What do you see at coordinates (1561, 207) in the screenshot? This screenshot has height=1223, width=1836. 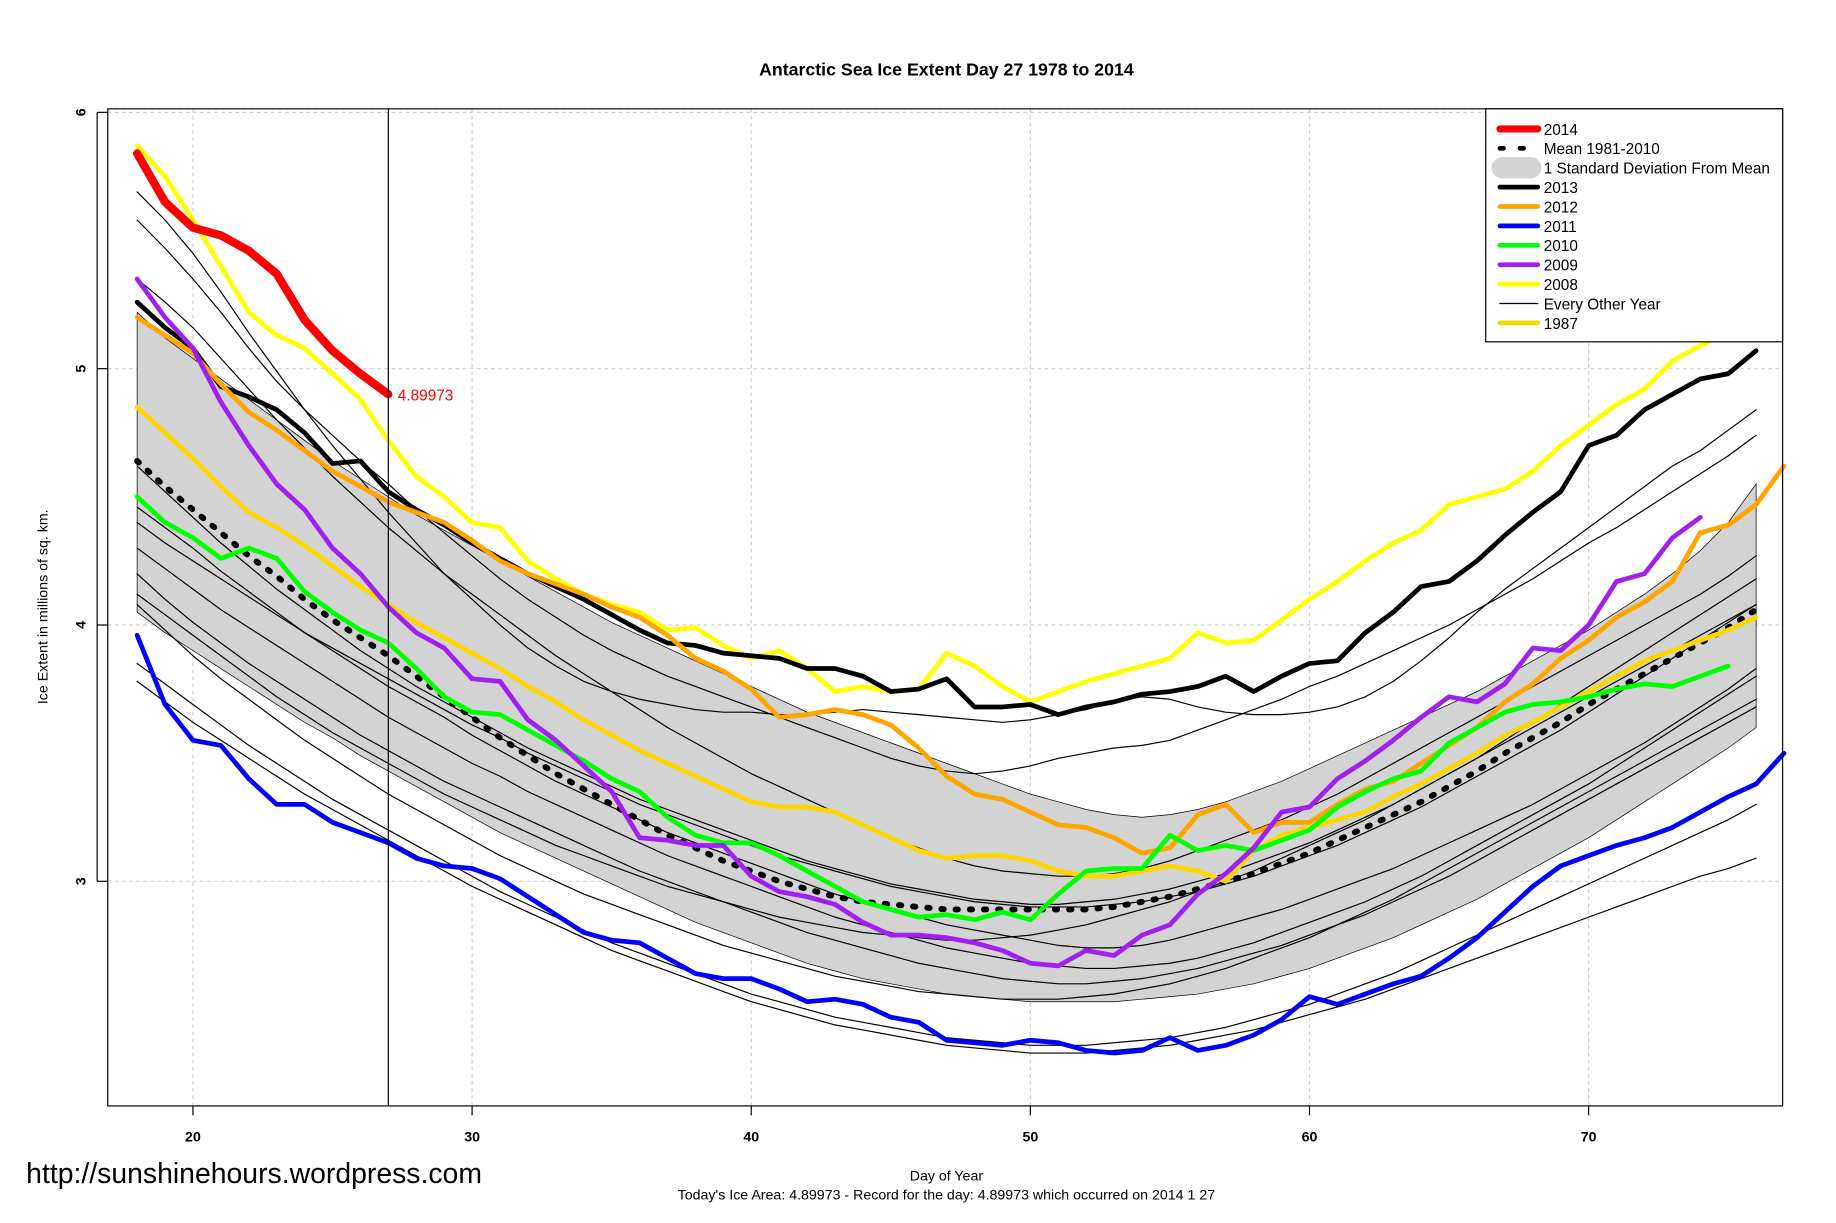 I see `legend-label: 2012` at bounding box center [1561, 207].